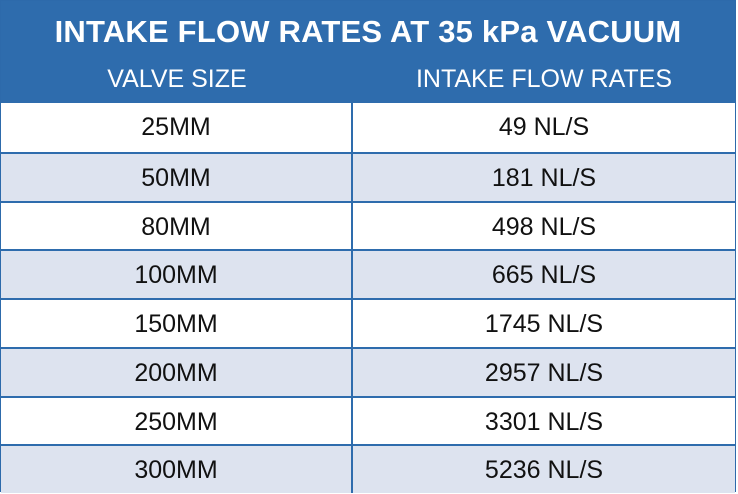  I want to click on valve-size-cell: 25MM, so click(177, 127).